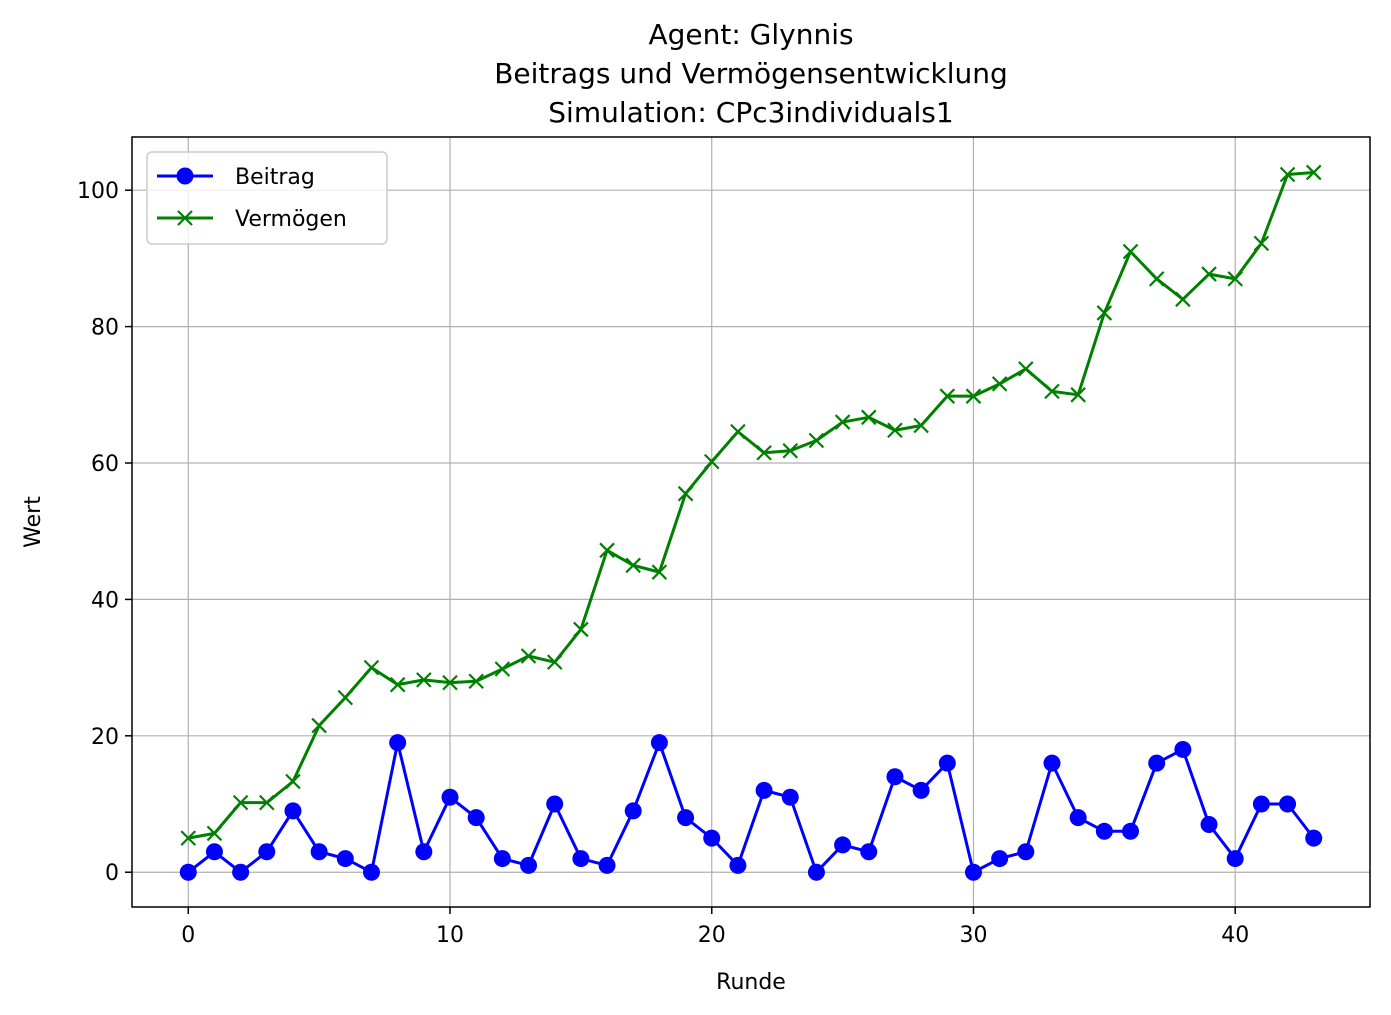  Describe the element at coordinates (33, 522) in the screenshot. I see `y-axis-label: Wert` at that location.